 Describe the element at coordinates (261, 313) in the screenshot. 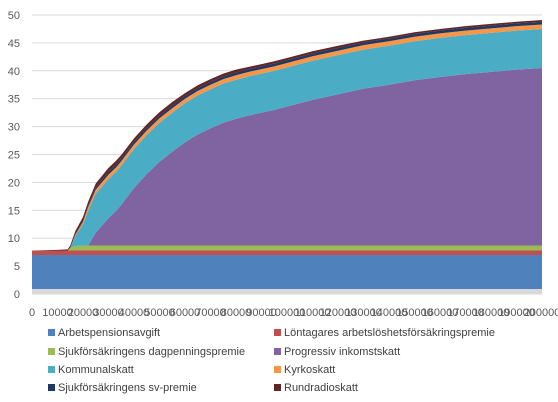

I see `x-tick-label: 90000` at that location.